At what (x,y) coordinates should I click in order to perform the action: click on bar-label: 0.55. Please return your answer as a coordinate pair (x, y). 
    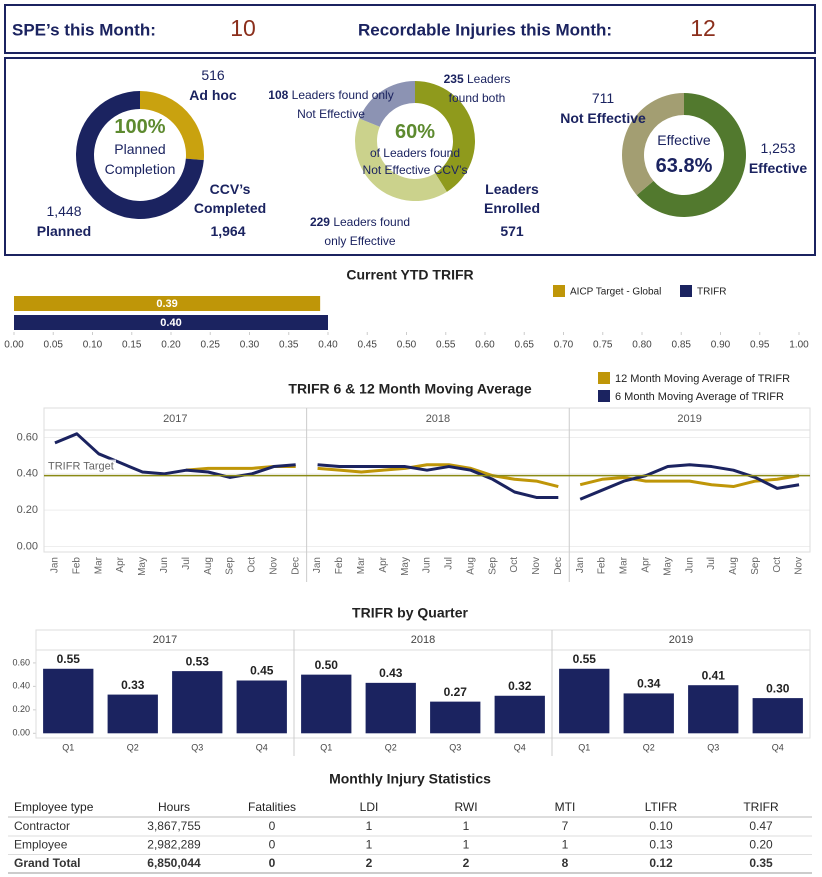
    Looking at the image, I should click on (69, 659).